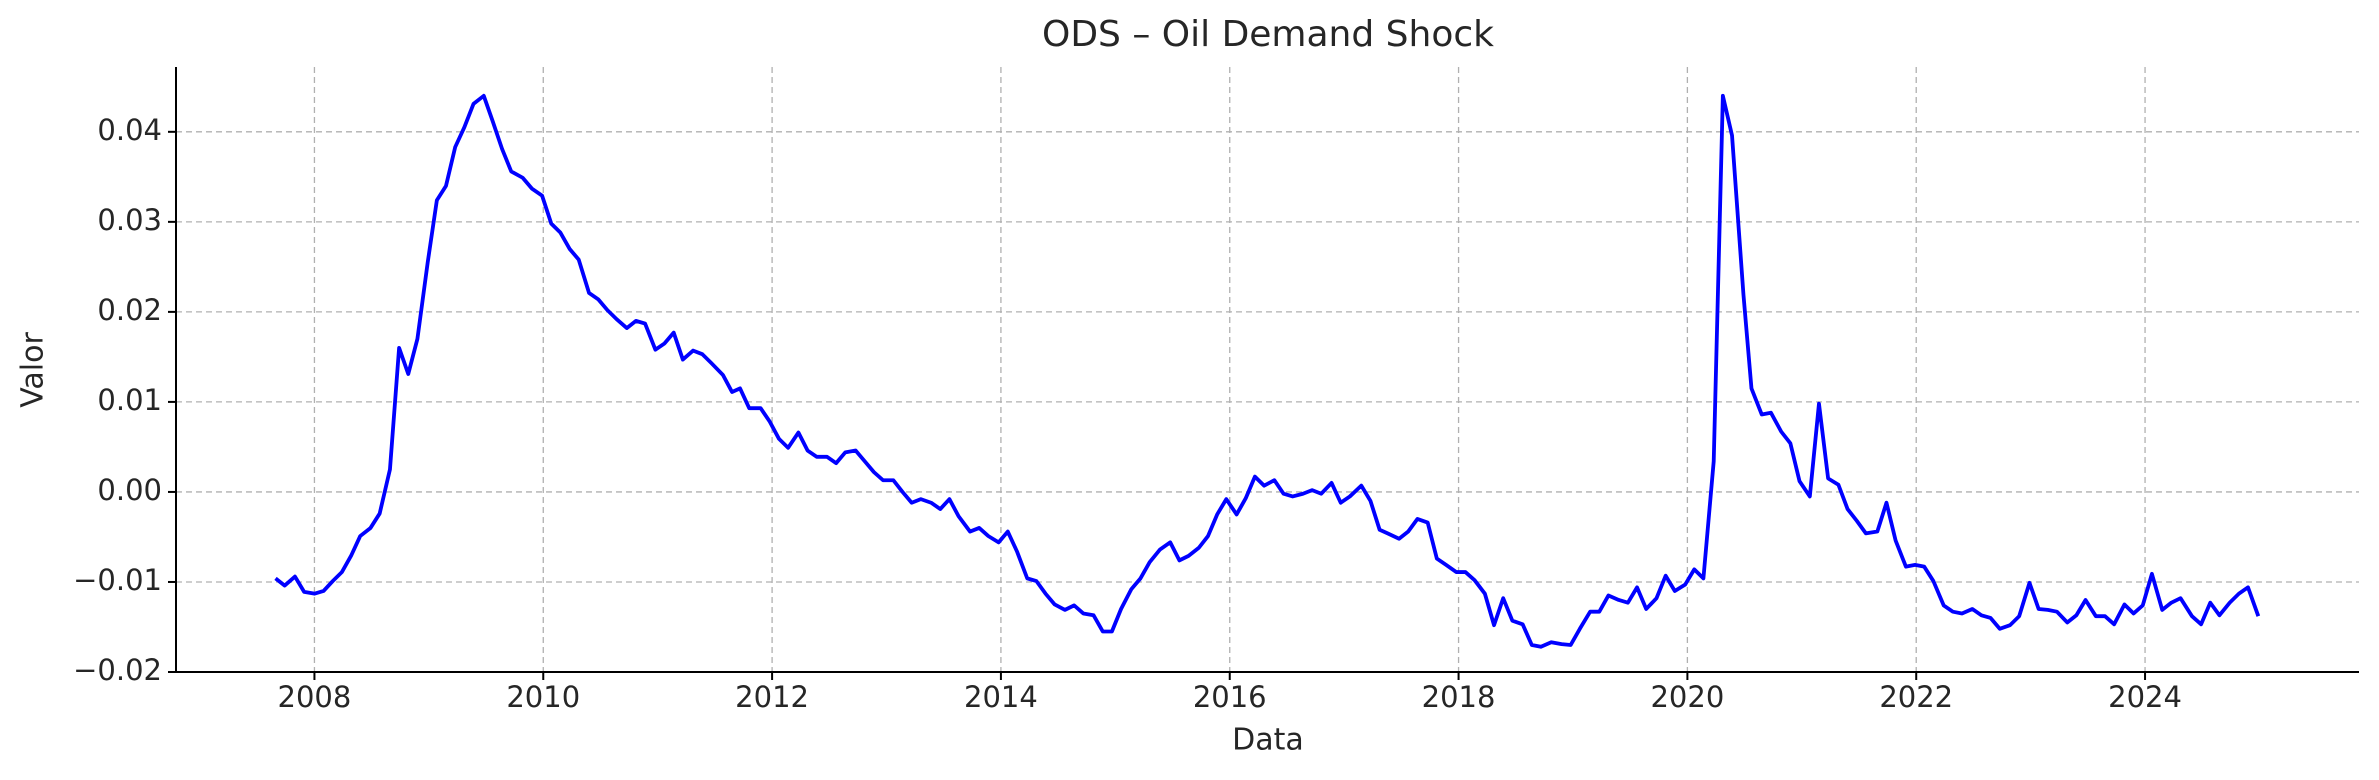  I want to click on x-tick-label: 2024, so click(2145, 697).